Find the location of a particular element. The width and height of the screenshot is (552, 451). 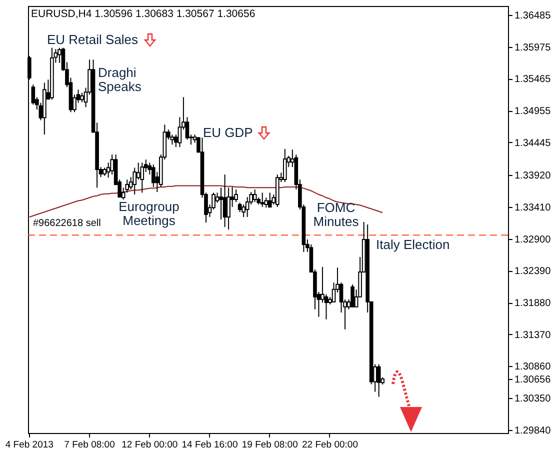

y-tick-label: 1.31370 is located at coordinates (533, 335).